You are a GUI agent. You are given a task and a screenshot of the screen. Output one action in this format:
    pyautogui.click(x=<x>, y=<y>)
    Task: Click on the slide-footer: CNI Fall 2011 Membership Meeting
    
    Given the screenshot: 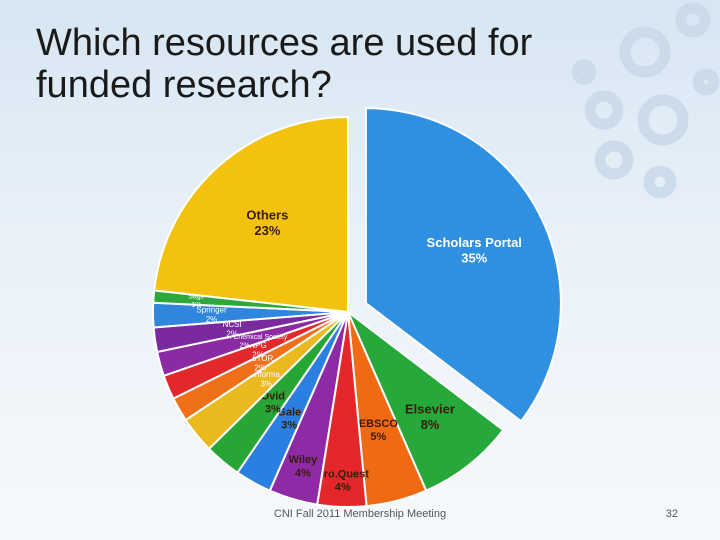 What is the action you would take?
    pyautogui.click(x=360, y=514)
    